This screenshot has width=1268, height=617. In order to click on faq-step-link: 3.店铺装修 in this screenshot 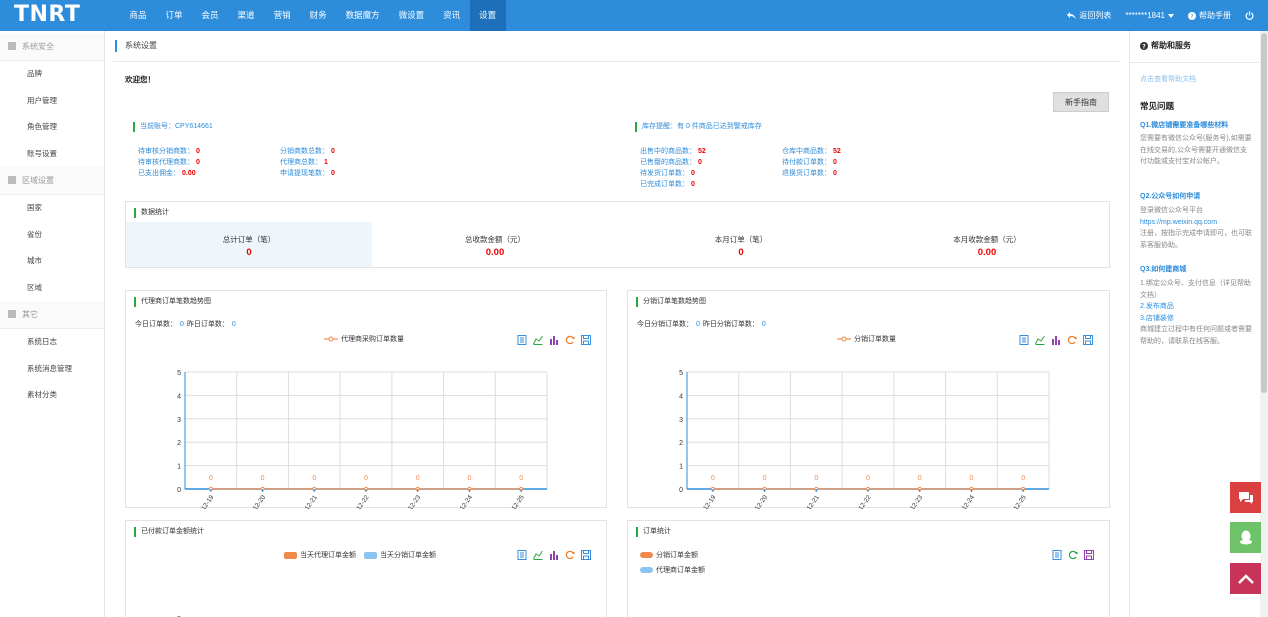, I will do `click(1157, 318)`.